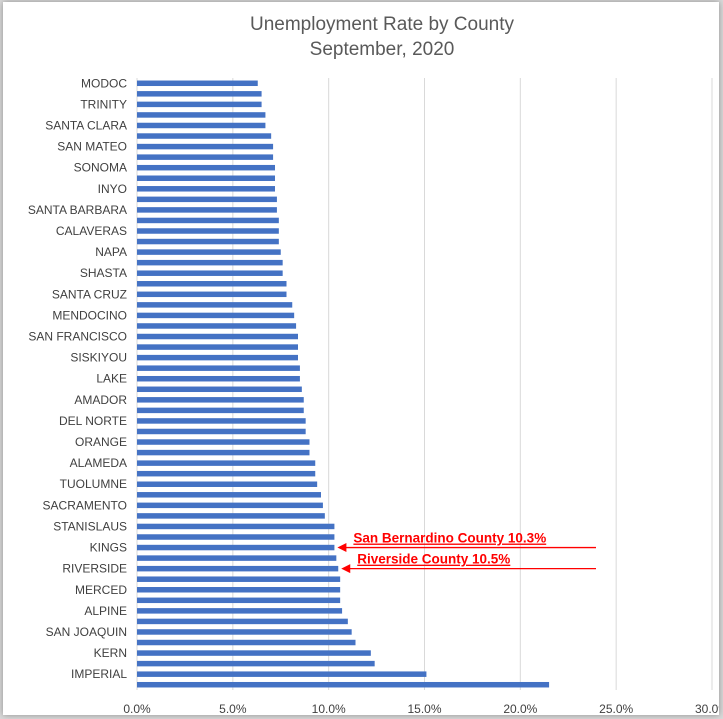  What do you see at coordinates (93, 421) in the screenshot?
I see `category-label-32: DEL NORTE` at bounding box center [93, 421].